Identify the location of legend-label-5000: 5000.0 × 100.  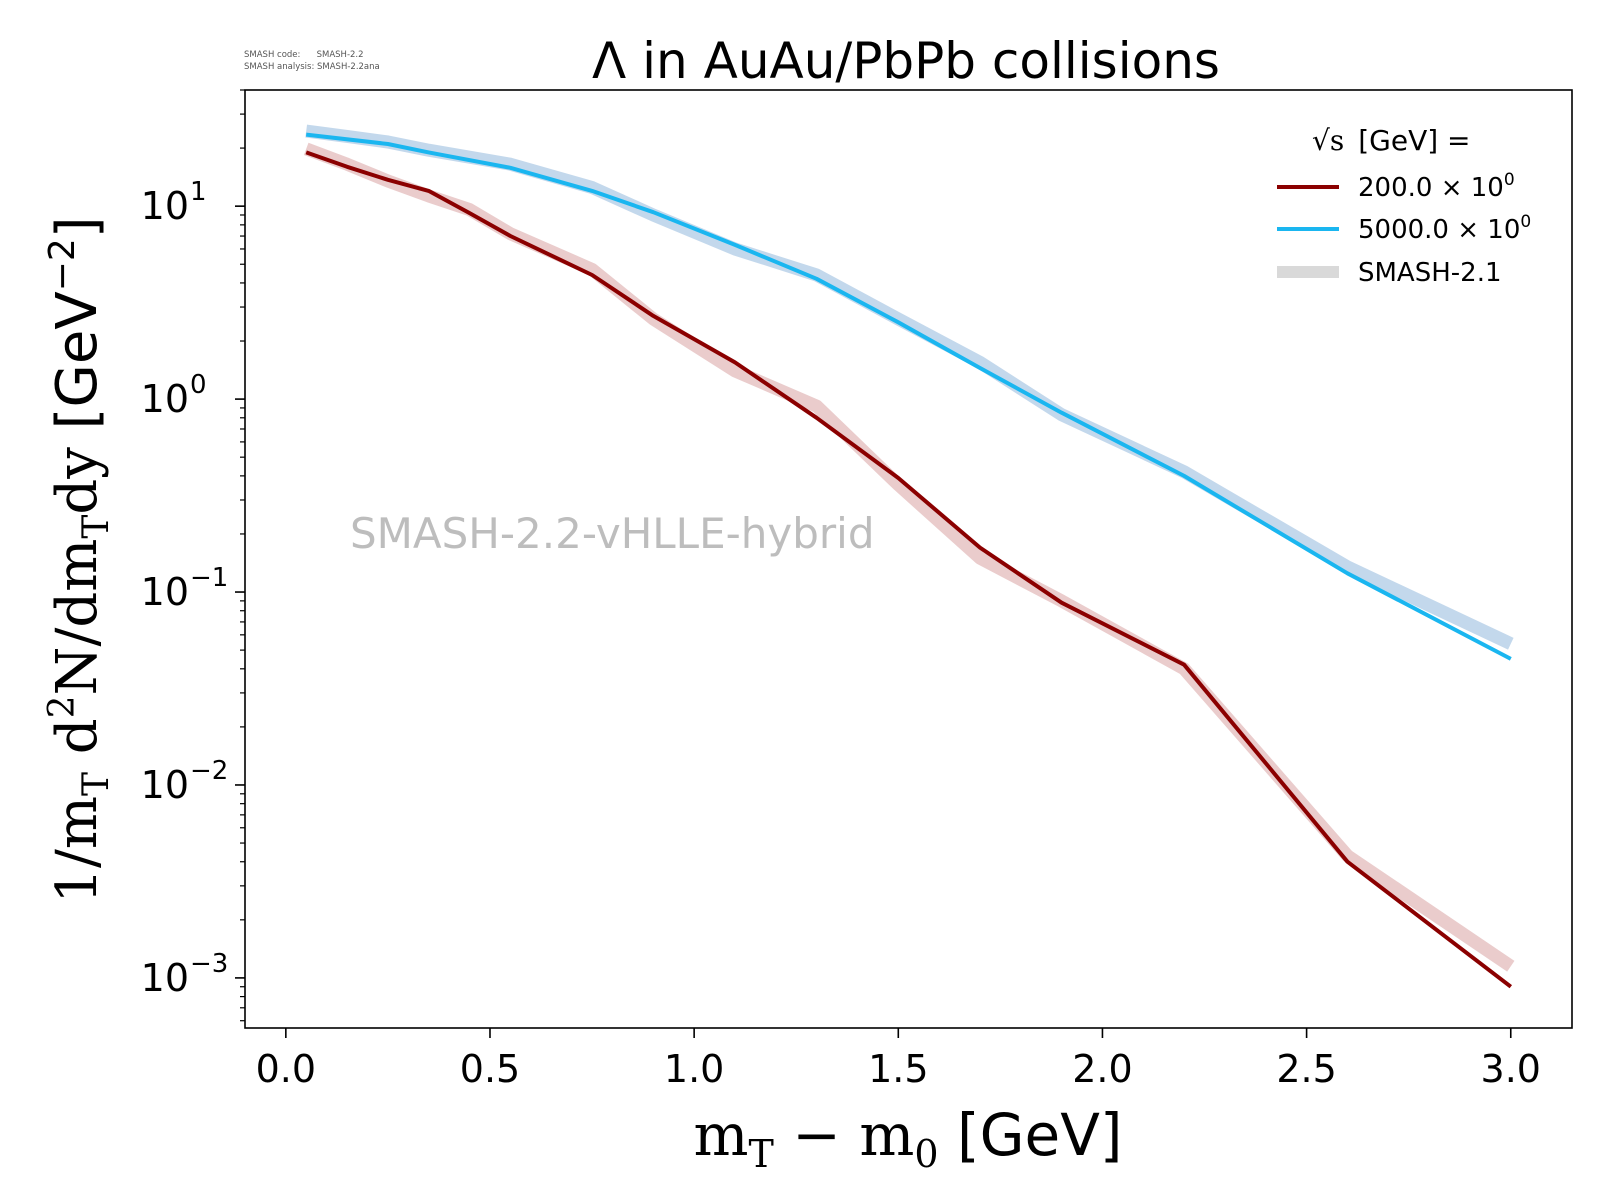
(1444, 228).